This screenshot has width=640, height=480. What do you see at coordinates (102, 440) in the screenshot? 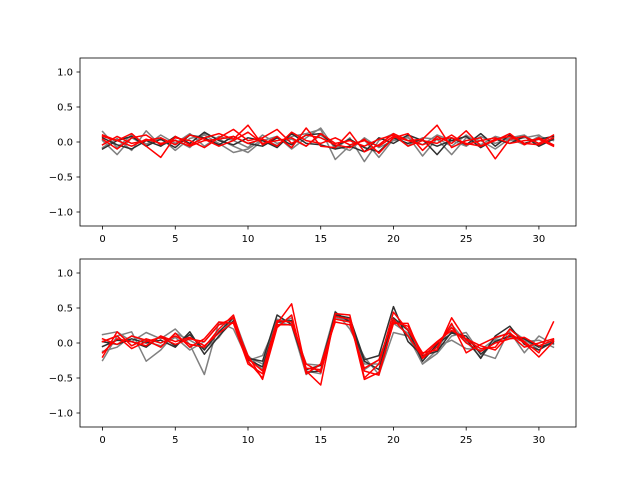
I see `bottom-x-tick-label: 0` at bounding box center [102, 440].